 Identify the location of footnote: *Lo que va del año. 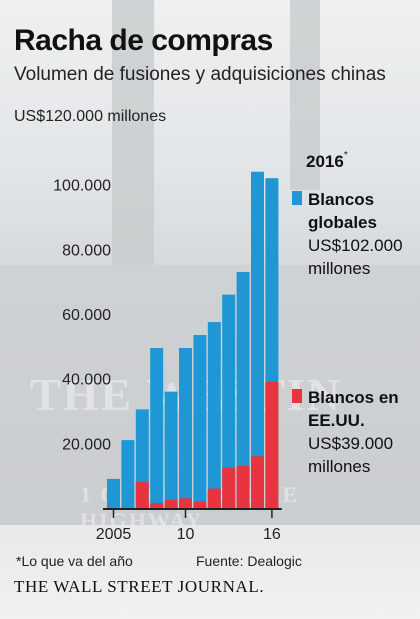
(74, 561).